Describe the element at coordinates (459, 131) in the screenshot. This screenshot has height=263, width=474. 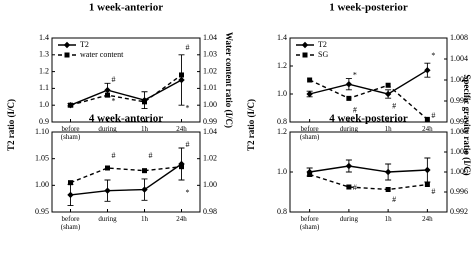
I see `y2-tick-label: 1.008` at that location.